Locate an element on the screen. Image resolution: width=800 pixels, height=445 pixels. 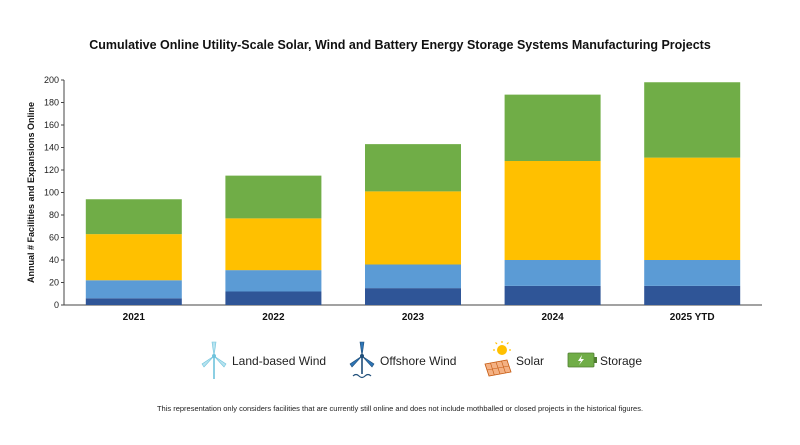
legend: Land-based Wind Offshore Wind is located at coordinates (425, 360).